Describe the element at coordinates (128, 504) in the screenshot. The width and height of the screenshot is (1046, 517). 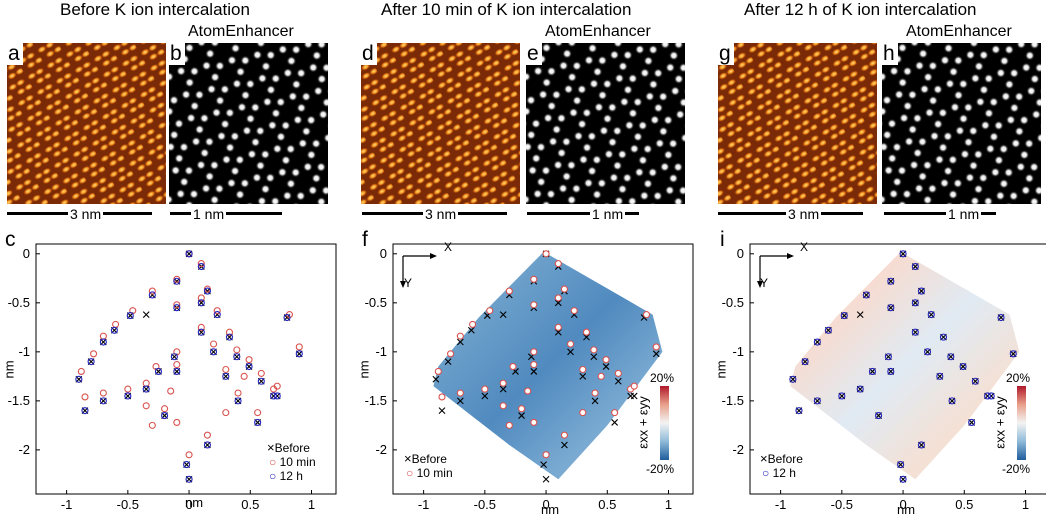
I see `x-tick-label: -0.5` at that location.